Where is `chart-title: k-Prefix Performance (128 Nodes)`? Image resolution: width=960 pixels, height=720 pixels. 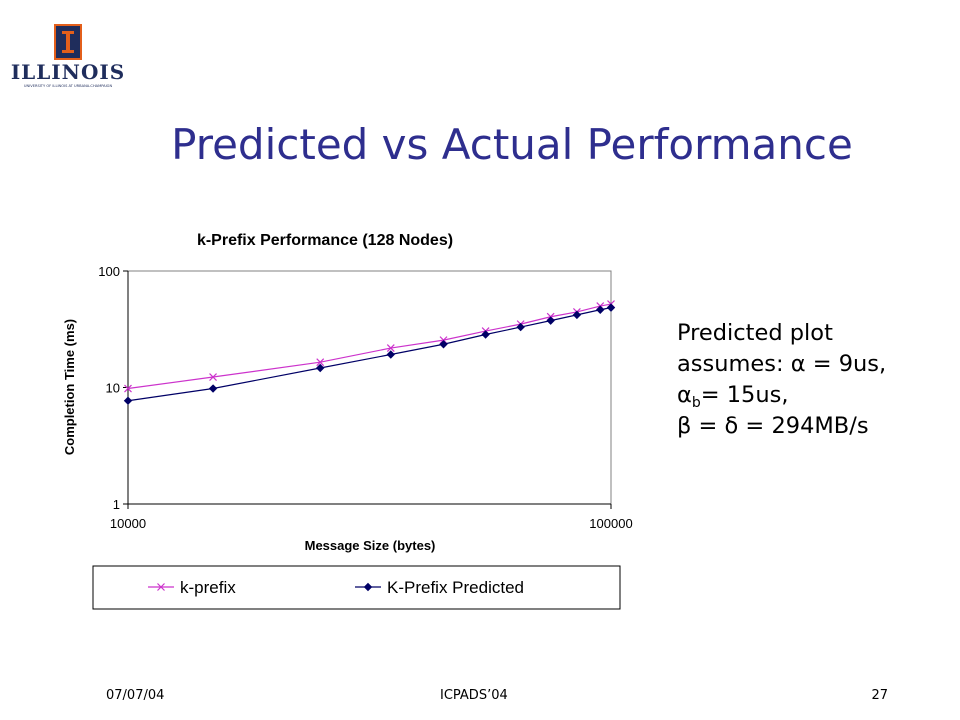 chart-title: k-Prefix Performance (128 Nodes) is located at coordinates (325, 240).